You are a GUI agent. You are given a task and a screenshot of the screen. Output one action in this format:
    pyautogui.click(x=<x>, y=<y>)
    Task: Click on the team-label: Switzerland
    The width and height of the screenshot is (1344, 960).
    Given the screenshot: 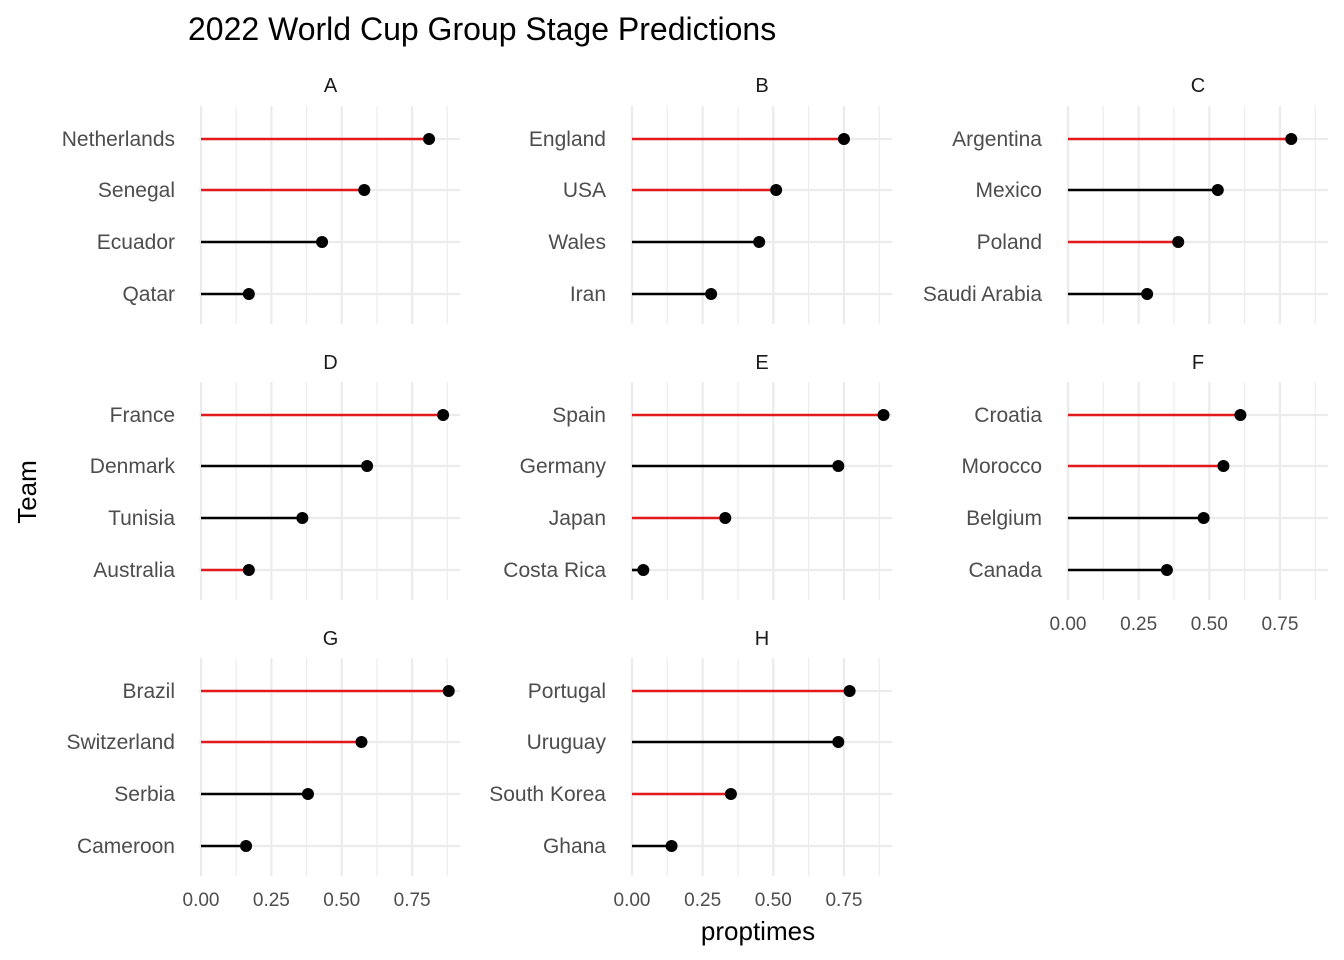 What is the action you would take?
    pyautogui.click(x=120, y=742)
    